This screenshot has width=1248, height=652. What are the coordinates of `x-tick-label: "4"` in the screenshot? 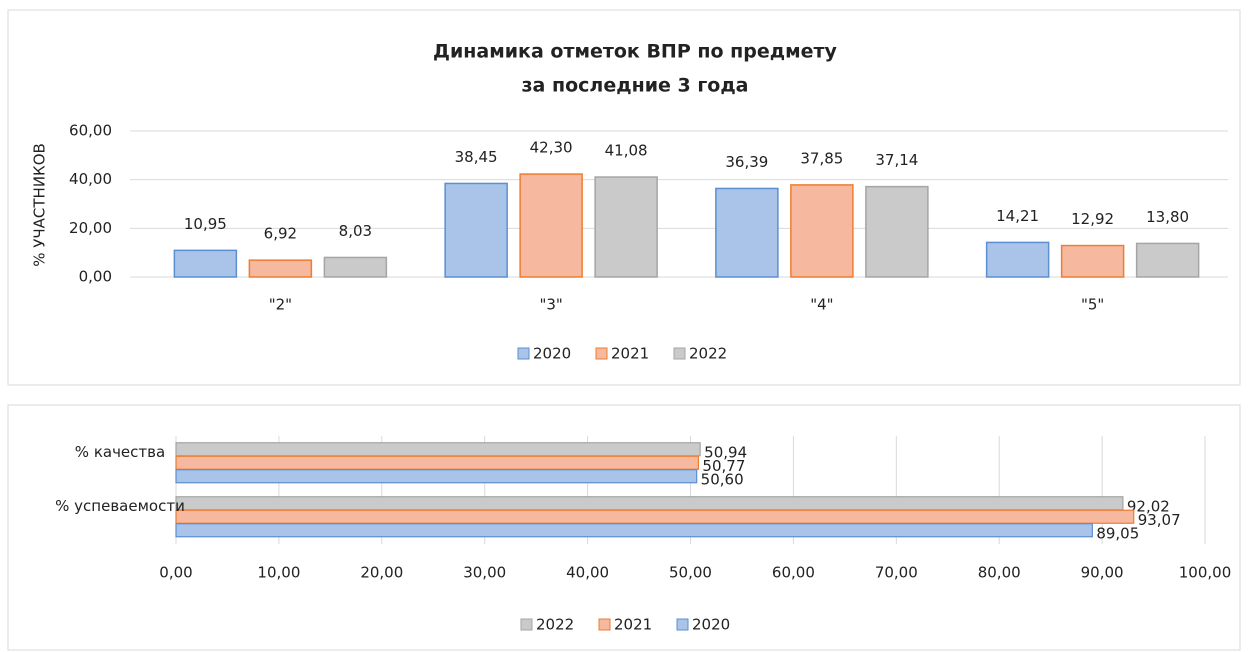 It's located at (821, 305).